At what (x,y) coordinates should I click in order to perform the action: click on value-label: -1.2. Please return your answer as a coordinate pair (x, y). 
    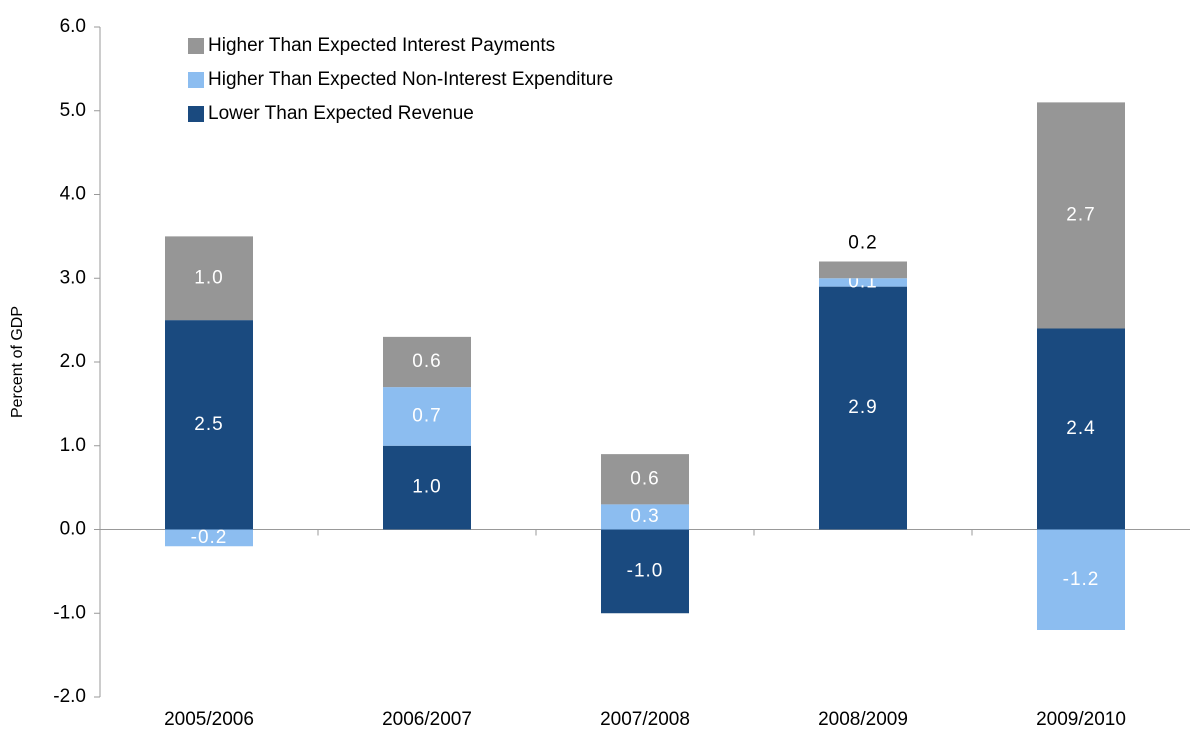
    Looking at the image, I should click on (1081, 579).